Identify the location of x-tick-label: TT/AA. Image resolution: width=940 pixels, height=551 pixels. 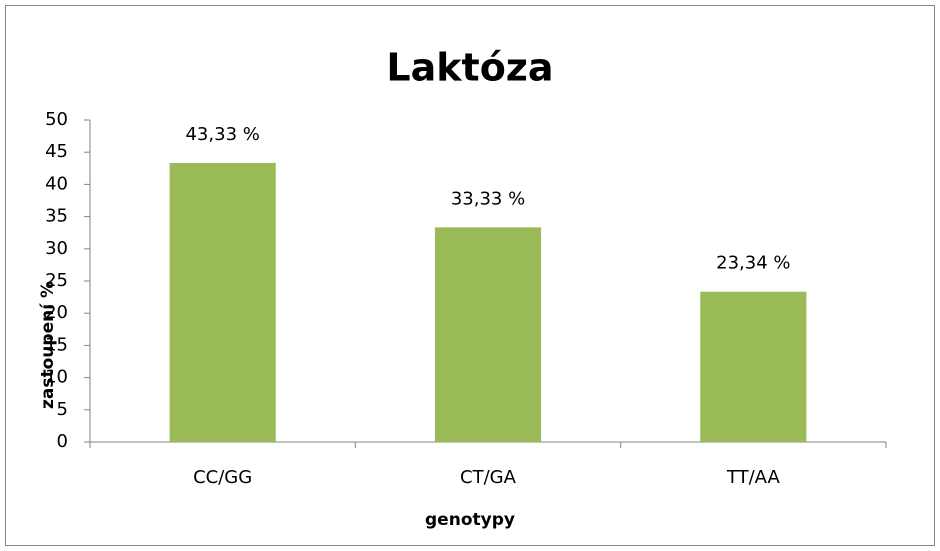
(753, 477).